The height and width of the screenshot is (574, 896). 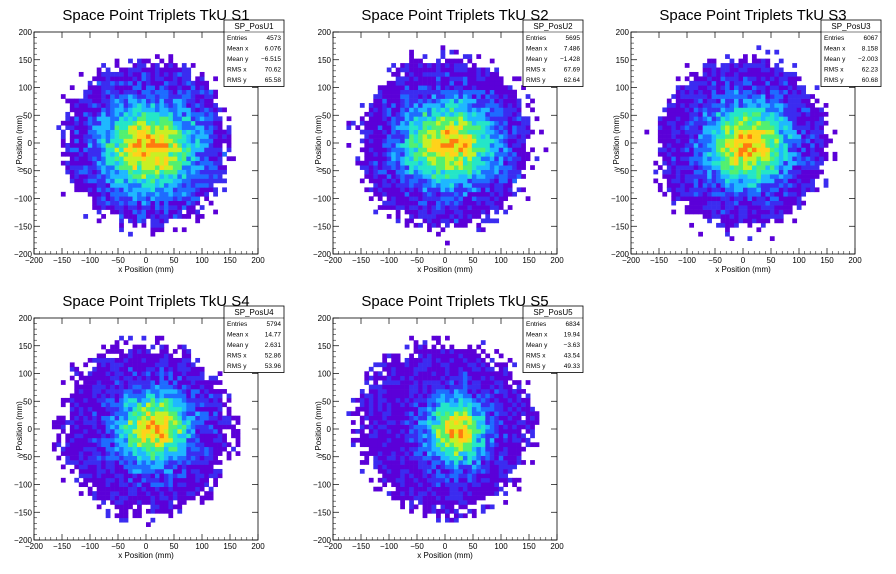 I want to click on stats-value: 70.62, so click(x=273, y=70).